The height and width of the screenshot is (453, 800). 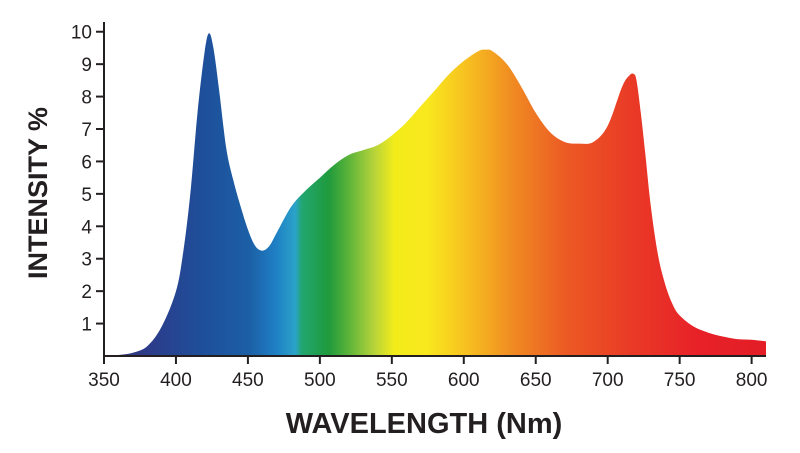 I want to click on x-tick-label: 500, so click(x=320, y=380).